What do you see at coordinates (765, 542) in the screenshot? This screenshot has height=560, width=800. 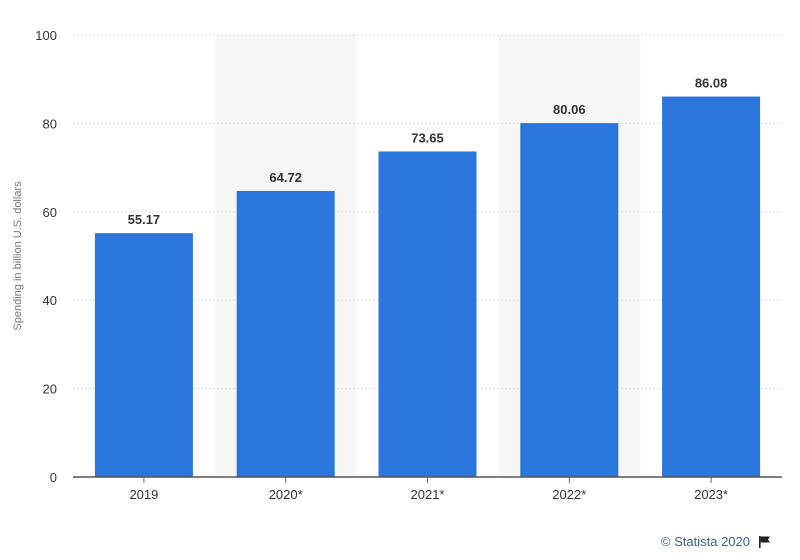 I see `flag-icon` at bounding box center [765, 542].